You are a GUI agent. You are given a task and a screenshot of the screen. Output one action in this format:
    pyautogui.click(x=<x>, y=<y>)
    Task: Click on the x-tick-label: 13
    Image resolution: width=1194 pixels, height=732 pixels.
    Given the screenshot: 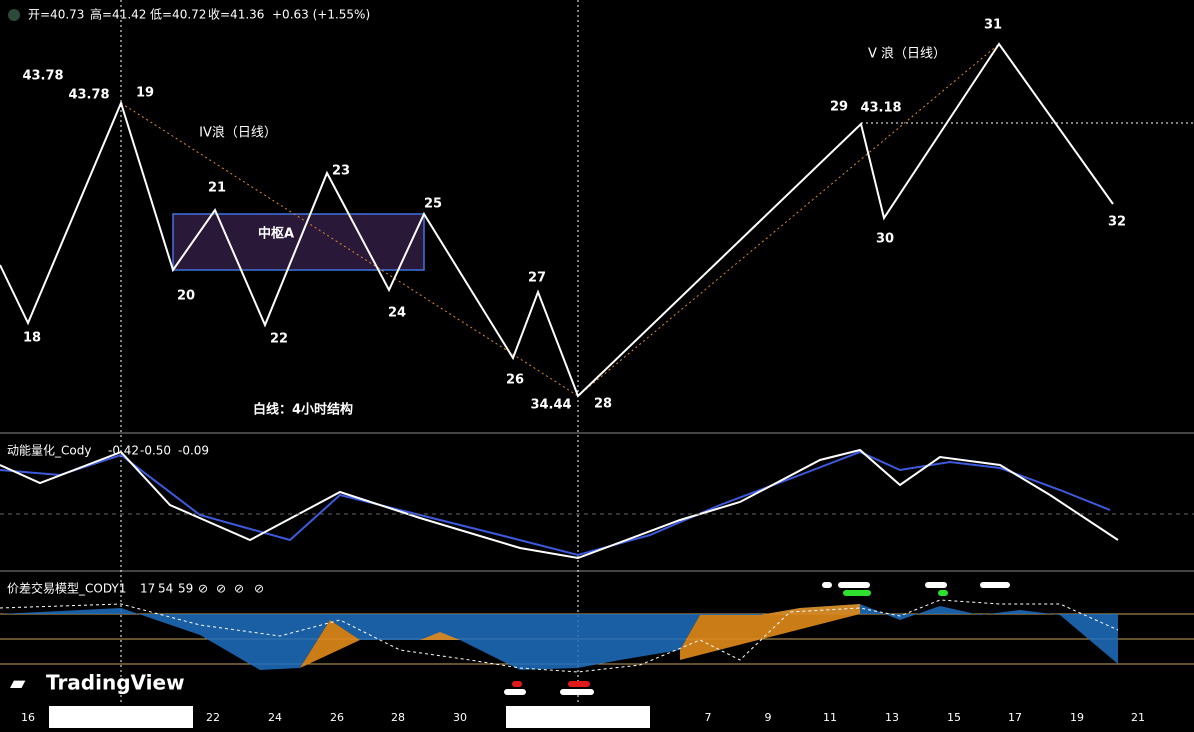 What is the action you would take?
    pyautogui.click(x=892, y=717)
    